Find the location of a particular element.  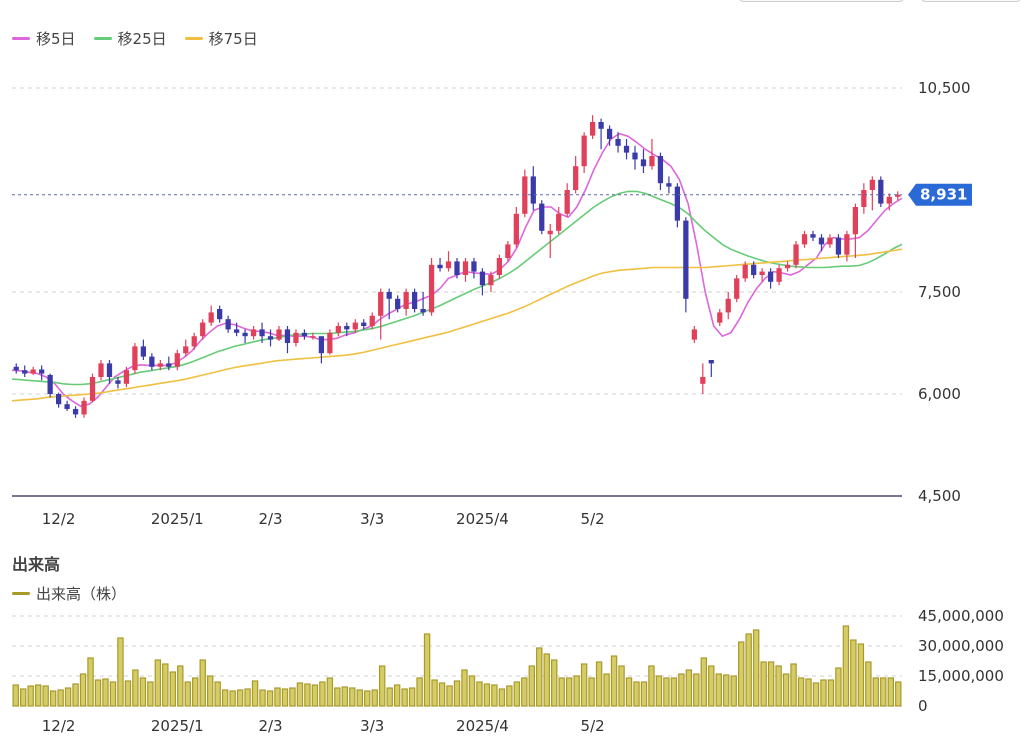

legend-ma5-swatch is located at coordinates (21, 38).